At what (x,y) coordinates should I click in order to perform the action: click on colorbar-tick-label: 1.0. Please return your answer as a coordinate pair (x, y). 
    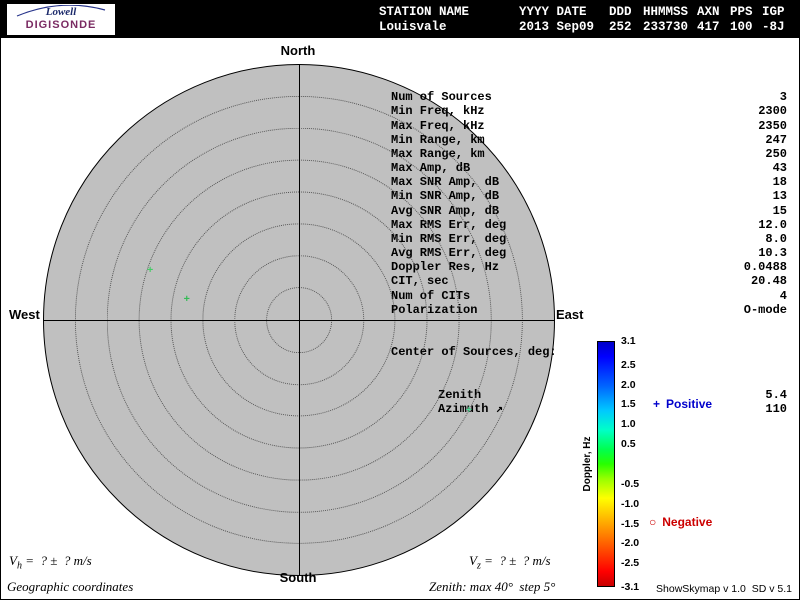
    Looking at the image, I should click on (628, 424).